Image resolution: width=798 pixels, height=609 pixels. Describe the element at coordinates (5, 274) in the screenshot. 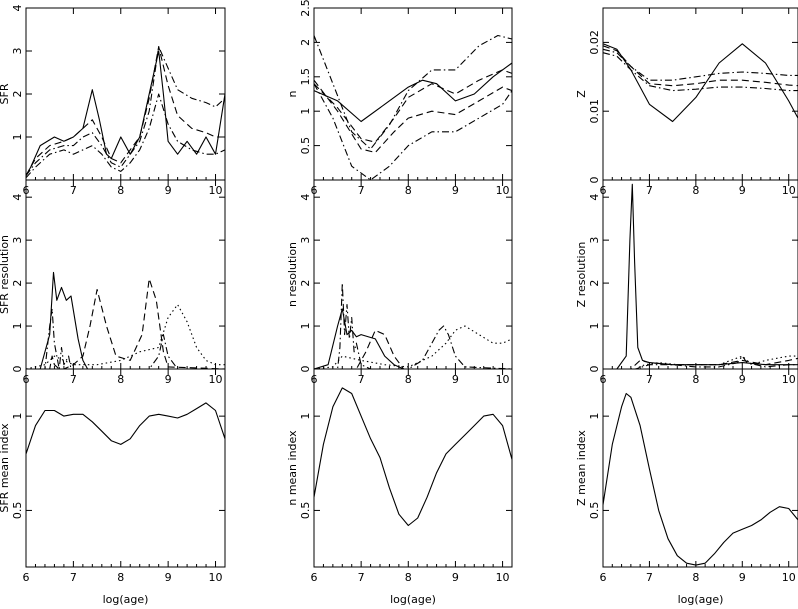

I see `y-axis-title: SFR resolution` at that location.